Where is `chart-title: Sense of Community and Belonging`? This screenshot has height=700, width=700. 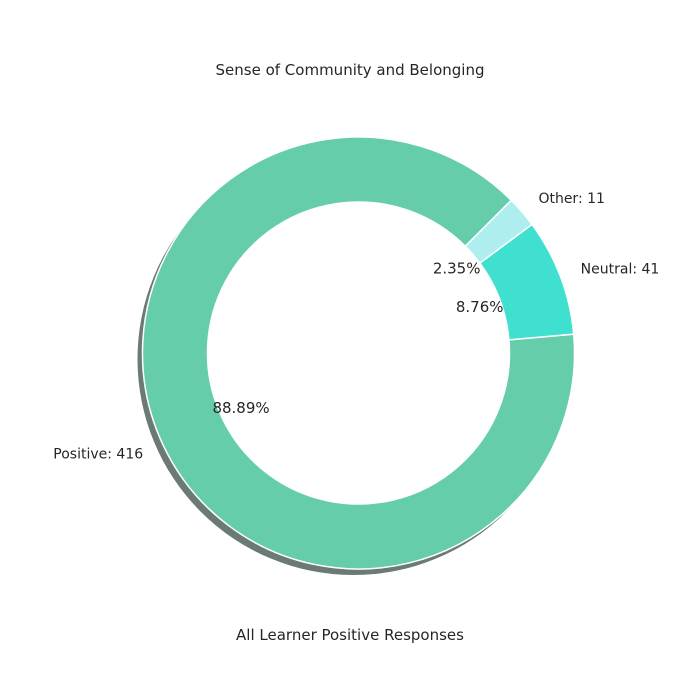 chart-title: Sense of Community and Belonging is located at coordinates (350, 70).